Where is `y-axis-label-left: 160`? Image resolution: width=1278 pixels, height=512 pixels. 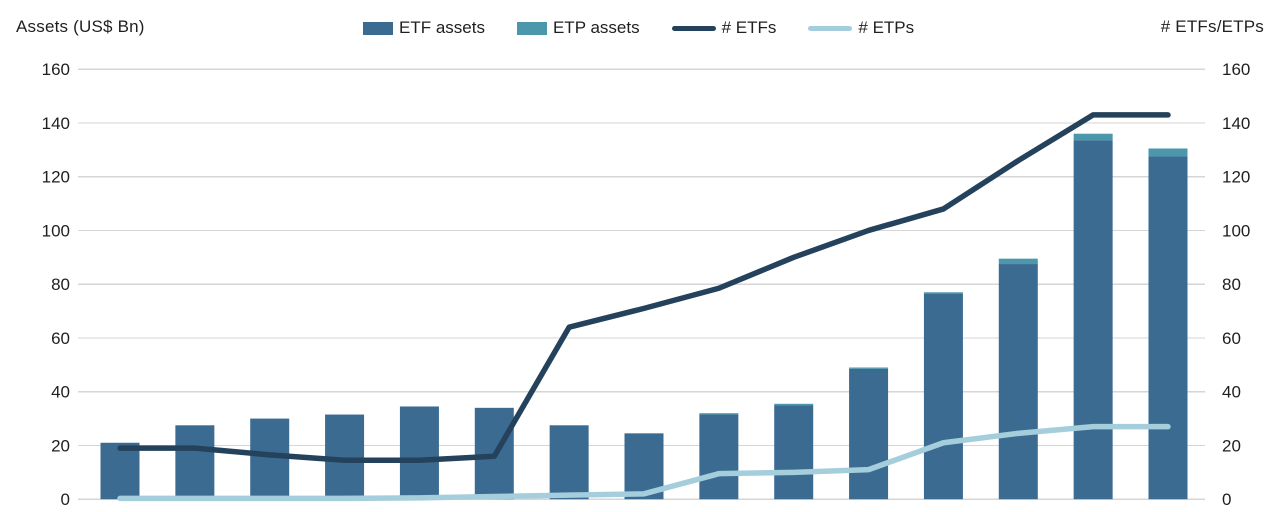 y-axis-label-left: 160 is located at coordinates (56, 69).